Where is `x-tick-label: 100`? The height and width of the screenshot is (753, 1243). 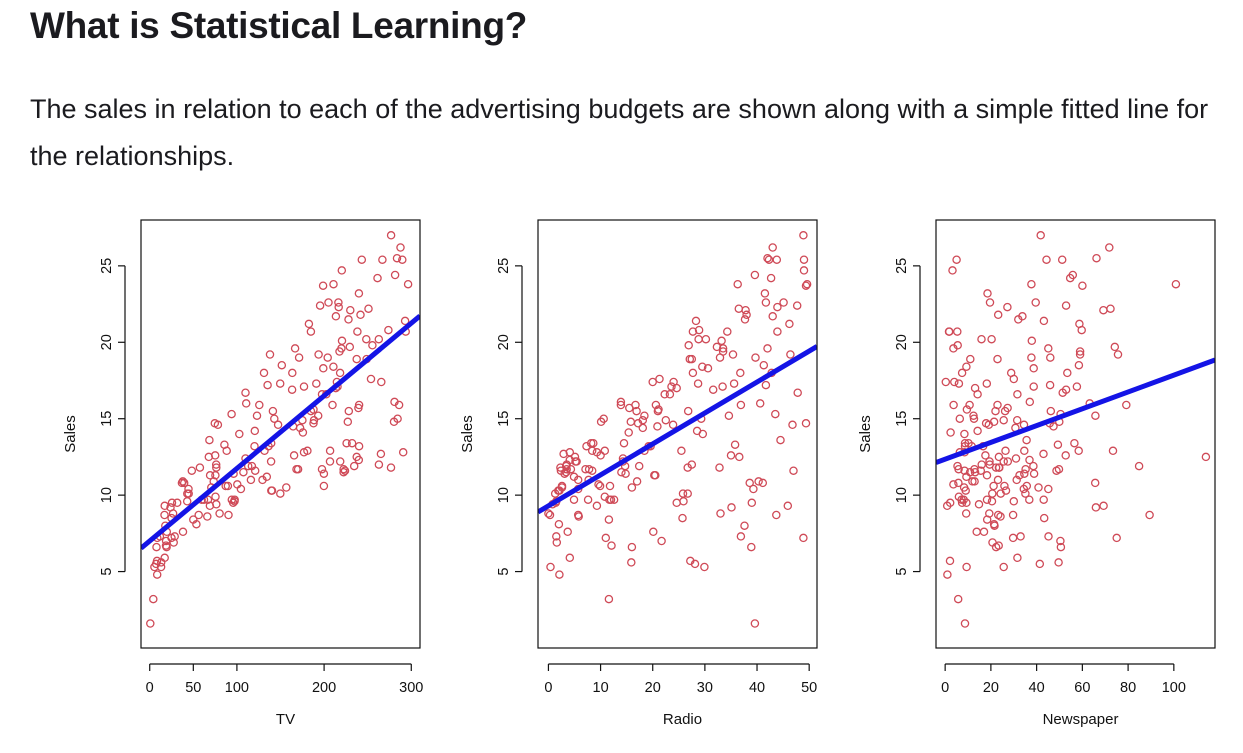
x-tick-label: 100 is located at coordinates (237, 688).